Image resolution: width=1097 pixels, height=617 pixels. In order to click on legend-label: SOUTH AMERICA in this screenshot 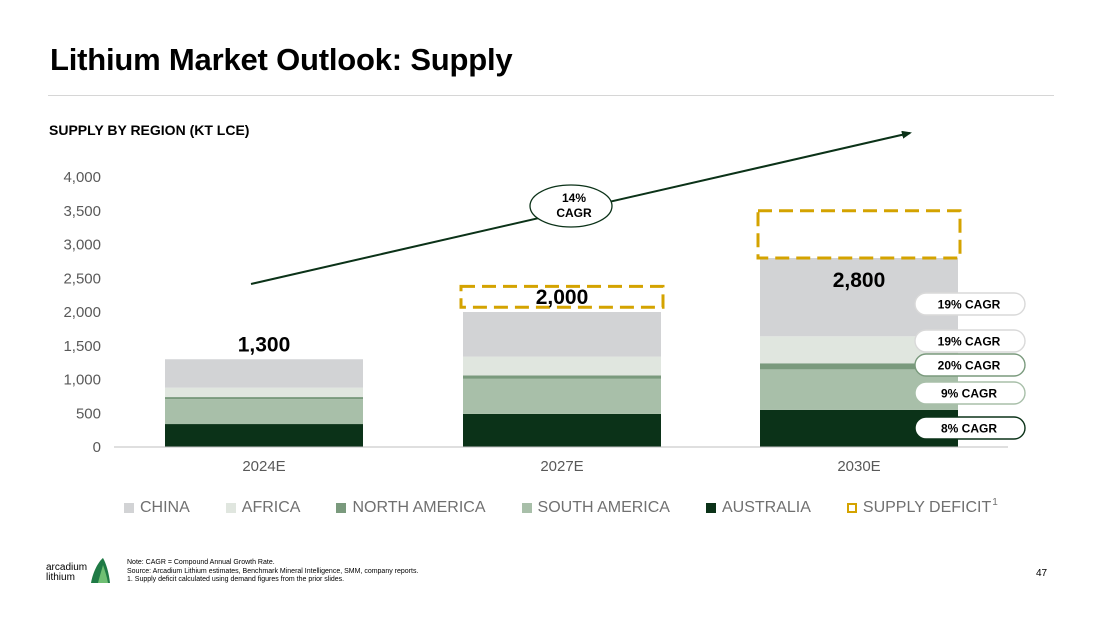, I will do `click(603, 507)`.